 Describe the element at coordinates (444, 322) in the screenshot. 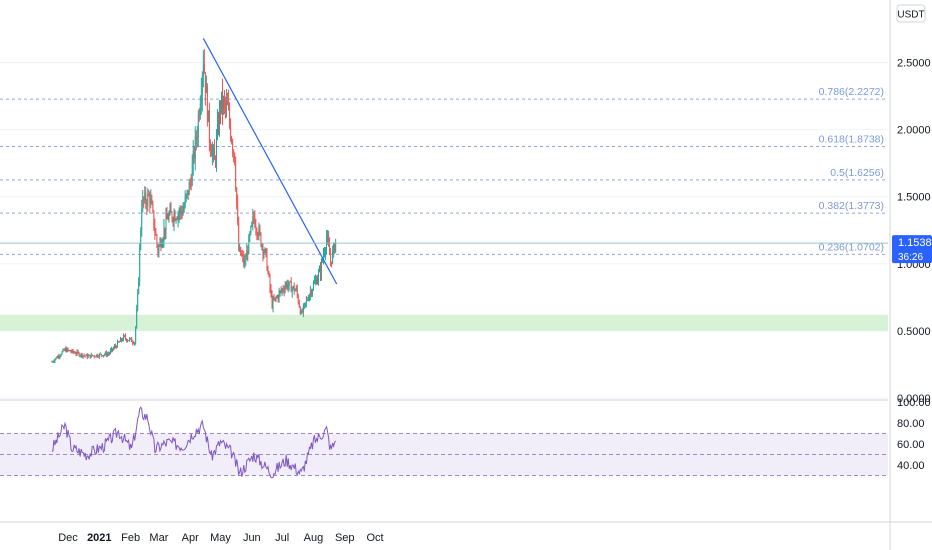

I see `support-zone-rect` at that location.